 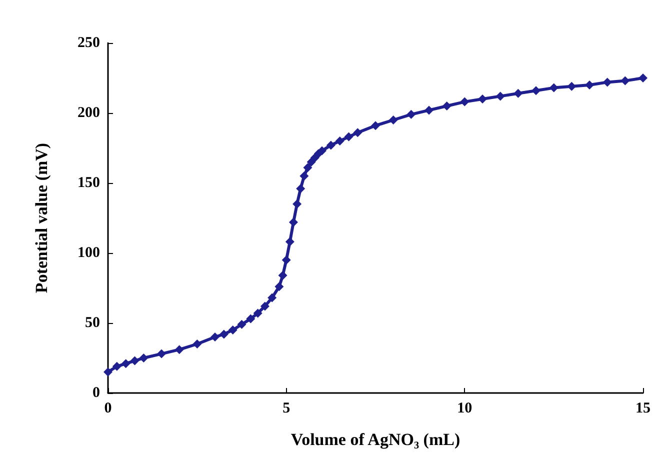 What do you see at coordinates (108, 408) in the screenshot?
I see `x-tick-label: 0` at bounding box center [108, 408].